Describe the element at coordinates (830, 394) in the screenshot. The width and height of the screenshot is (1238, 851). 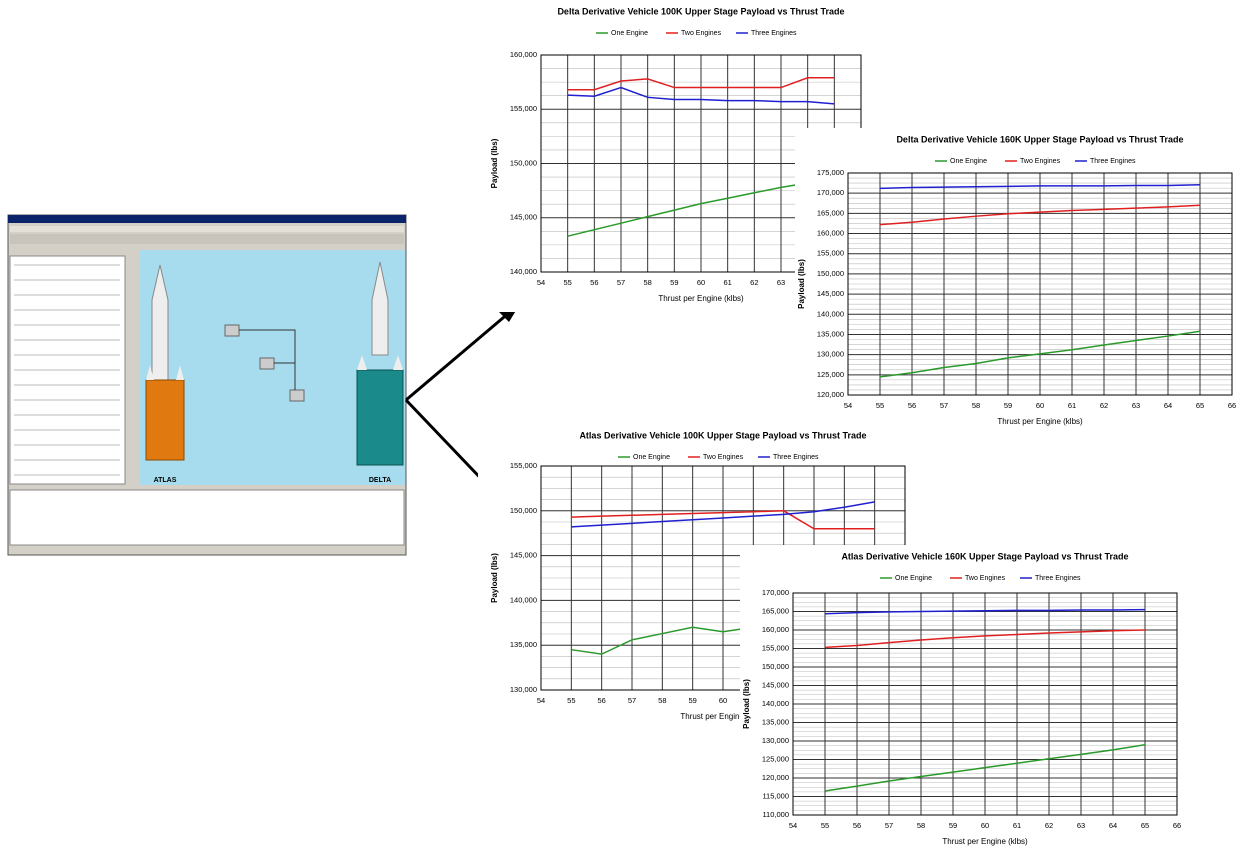
I see `y-tick-label: 120,000` at that location.